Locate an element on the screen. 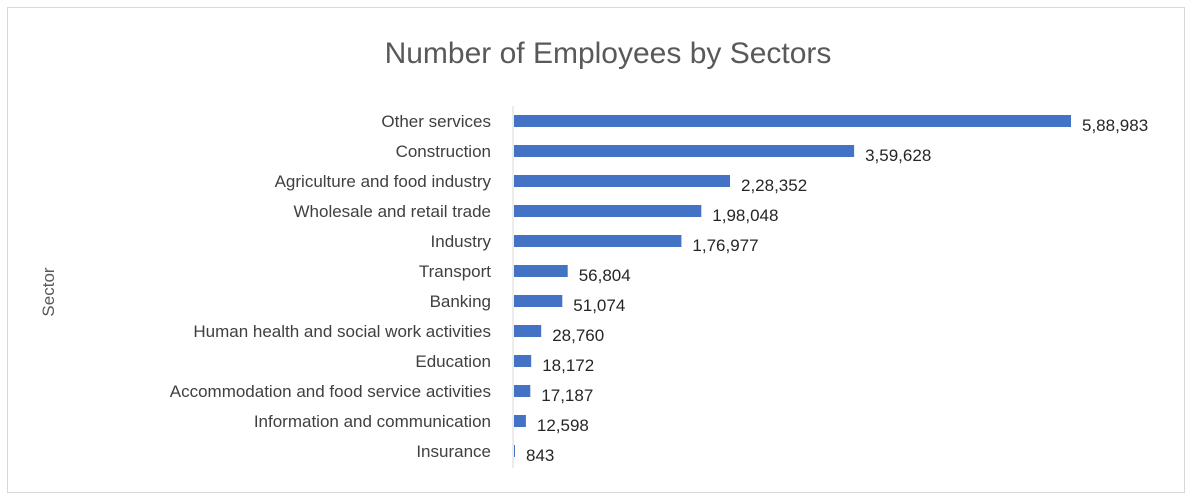 This screenshot has width=1194, height=499. data-label: 2,28,352 is located at coordinates (774, 185).